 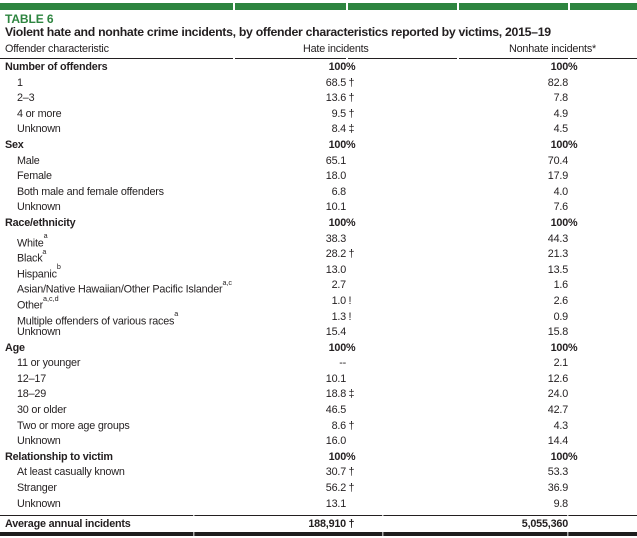 I want to click on table-row: 4 or more 9.5 † 4.9, so click(x=318, y=115).